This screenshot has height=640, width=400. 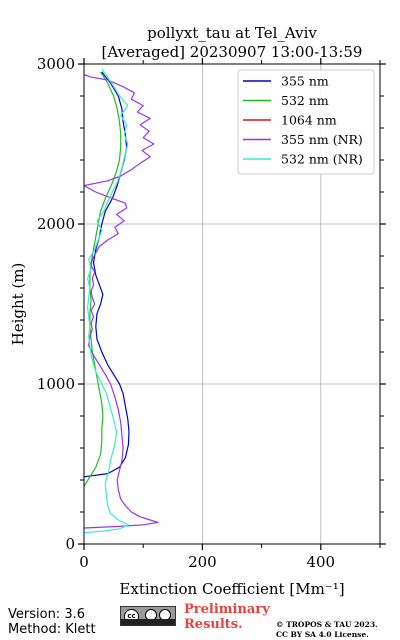 What do you see at coordinates (227, 609) in the screenshot?
I see `preliminary-line-1: Preliminary` at bounding box center [227, 609].